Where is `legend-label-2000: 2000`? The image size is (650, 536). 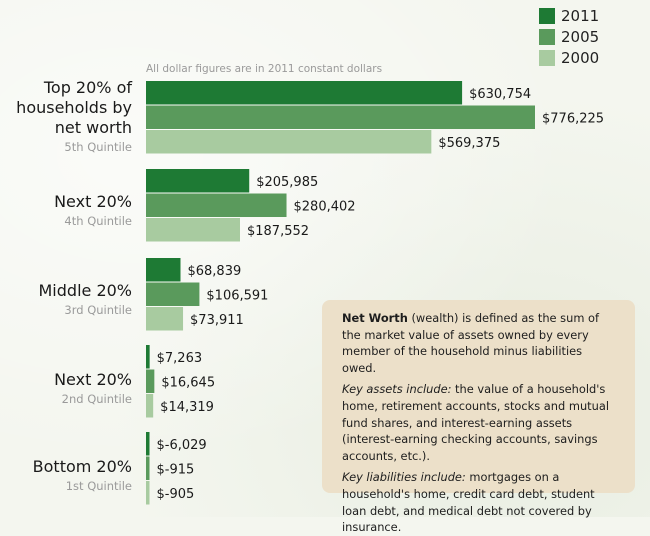
legend-label-2000: 2000 is located at coordinates (580, 57).